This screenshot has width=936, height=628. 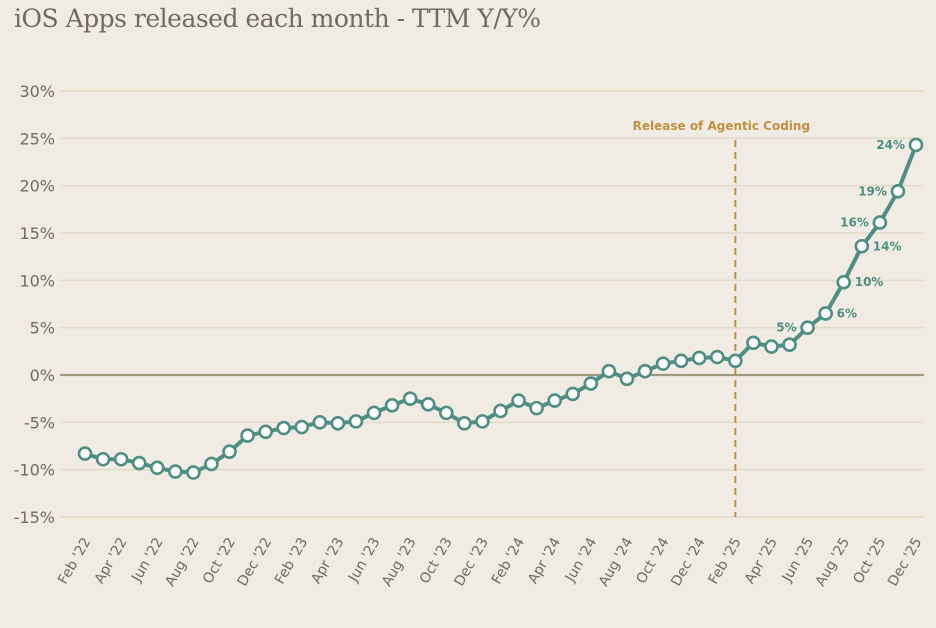 What do you see at coordinates (37, 280) in the screenshot?
I see `y-tick-label: 10%` at bounding box center [37, 280].